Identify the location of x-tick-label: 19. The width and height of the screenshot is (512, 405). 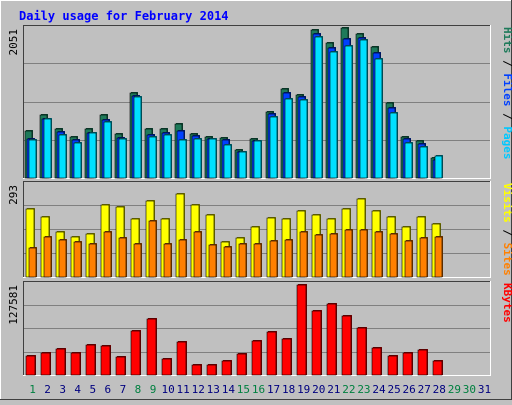
(303, 389).